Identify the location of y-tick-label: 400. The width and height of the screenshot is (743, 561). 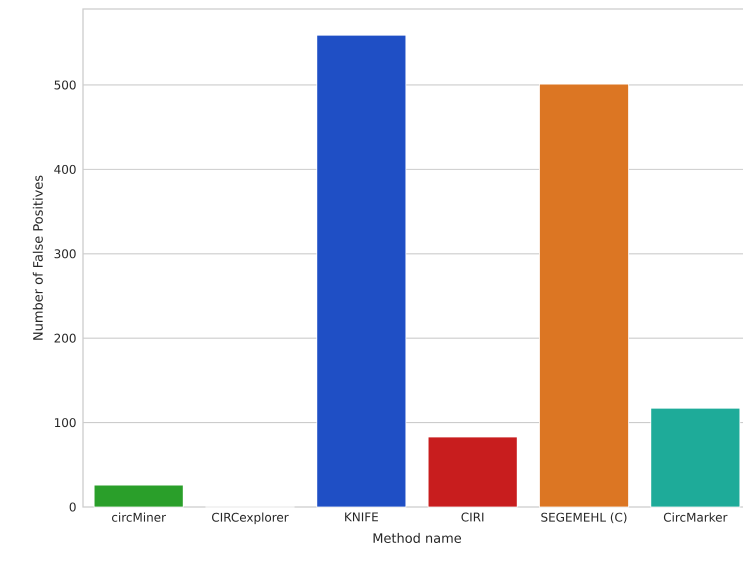
(65, 169).